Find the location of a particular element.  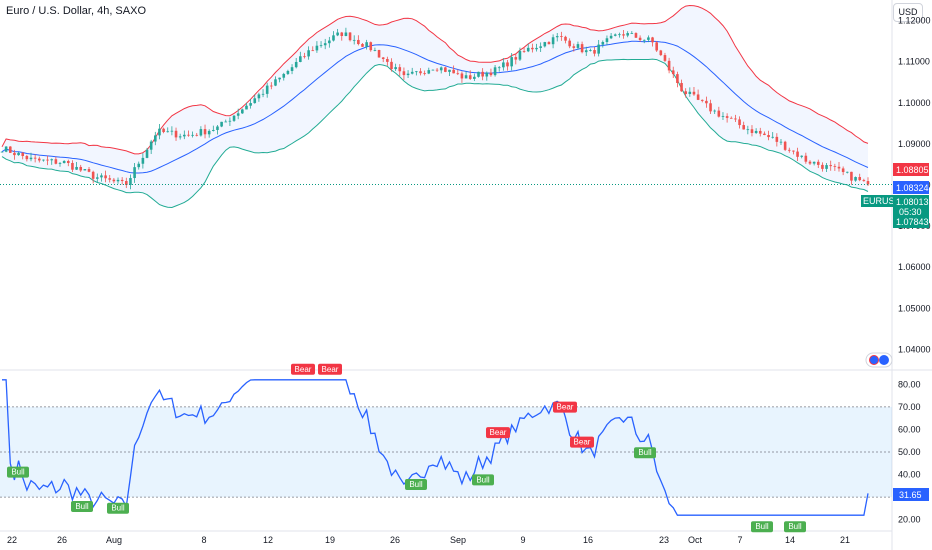

currency-selector-button: USD is located at coordinates (908, 12).